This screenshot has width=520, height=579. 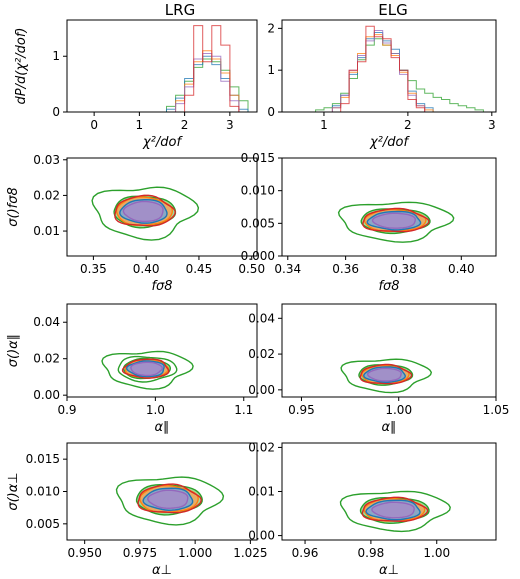 I want to click on x-tick-label: 0.36, so click(x=345, y=269).